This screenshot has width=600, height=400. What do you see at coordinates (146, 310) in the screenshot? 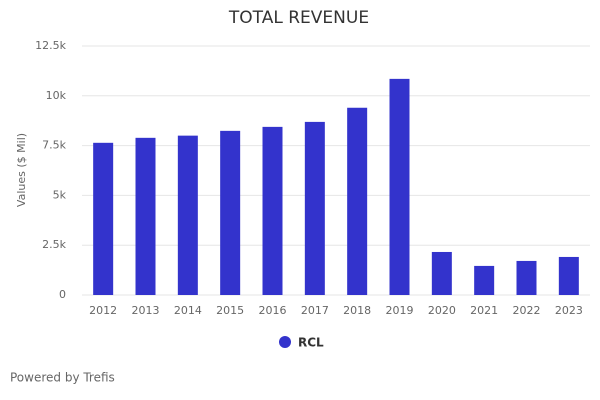
I see `x-tick-label: 2013` at bounding box center [146, 310].